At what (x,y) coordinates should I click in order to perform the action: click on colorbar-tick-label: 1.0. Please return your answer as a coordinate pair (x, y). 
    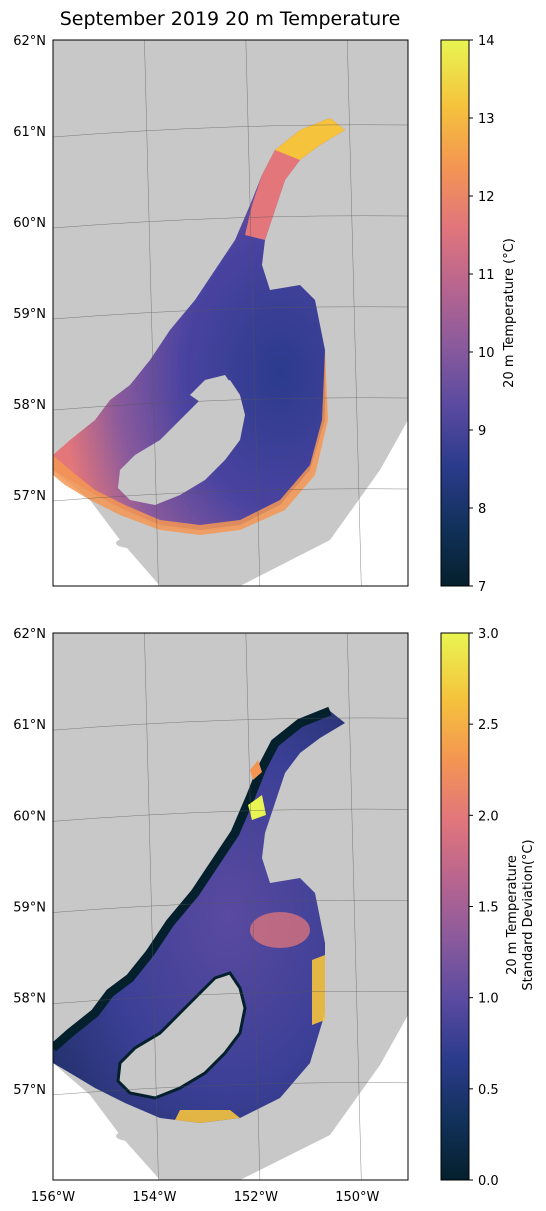
    Looking at the image, I should click on (488, 999).